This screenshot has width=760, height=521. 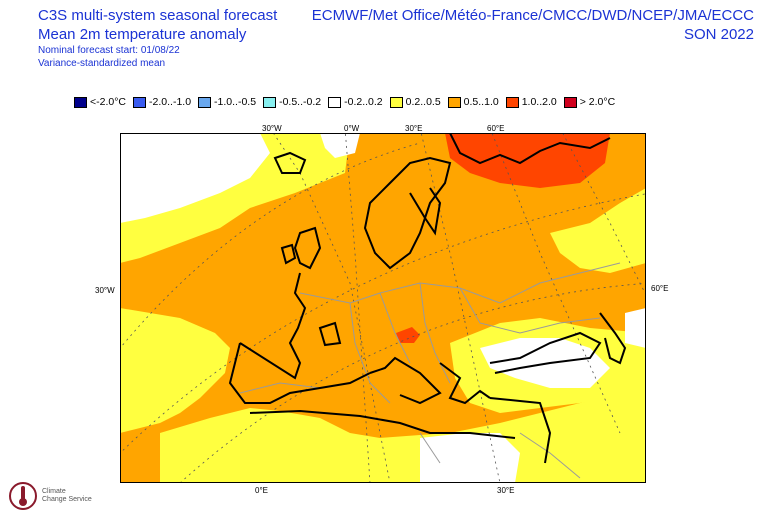 What do you see at coordinates (175, 370) in the screenshot?
I see `anomaly-yellow-west-atlantic` at bounding box center [175, 370].